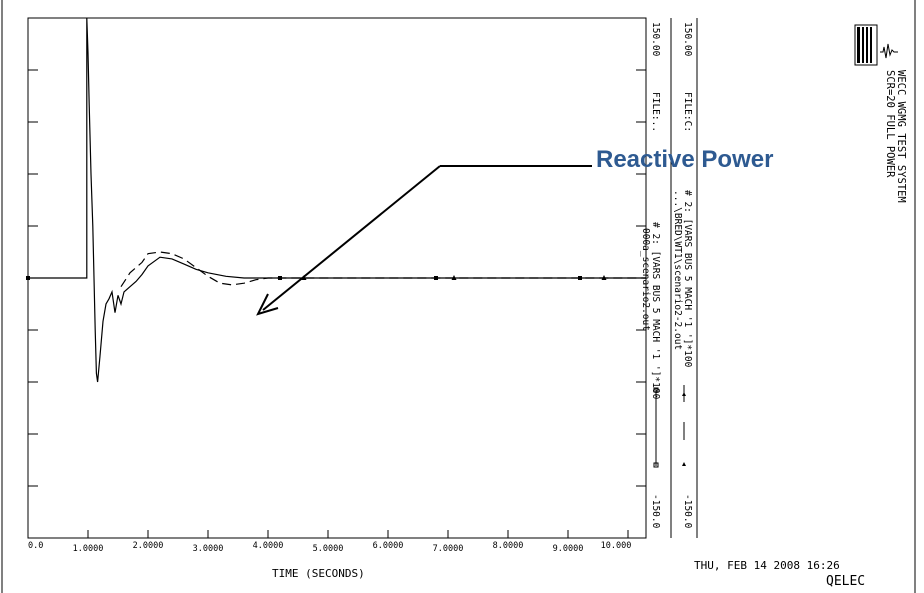  What do you see at coordinates (655, 311) in the screenshot?
I see `series-1-name: # 2: [VARS BUS 5 MACH '1 ']*100` at bounding box center [655, 311].